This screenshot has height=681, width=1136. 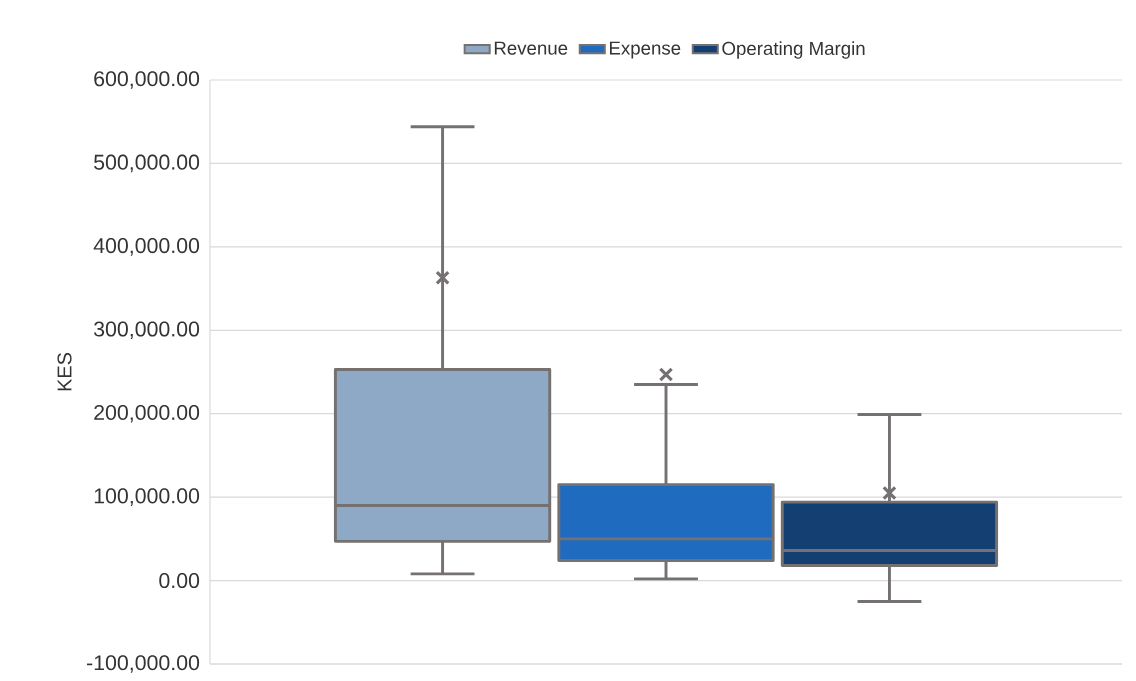 What do you see at coordinates (531, 48) in the screenshot?
I see `legend-label: Revenue` at bounding box center [531, 48].